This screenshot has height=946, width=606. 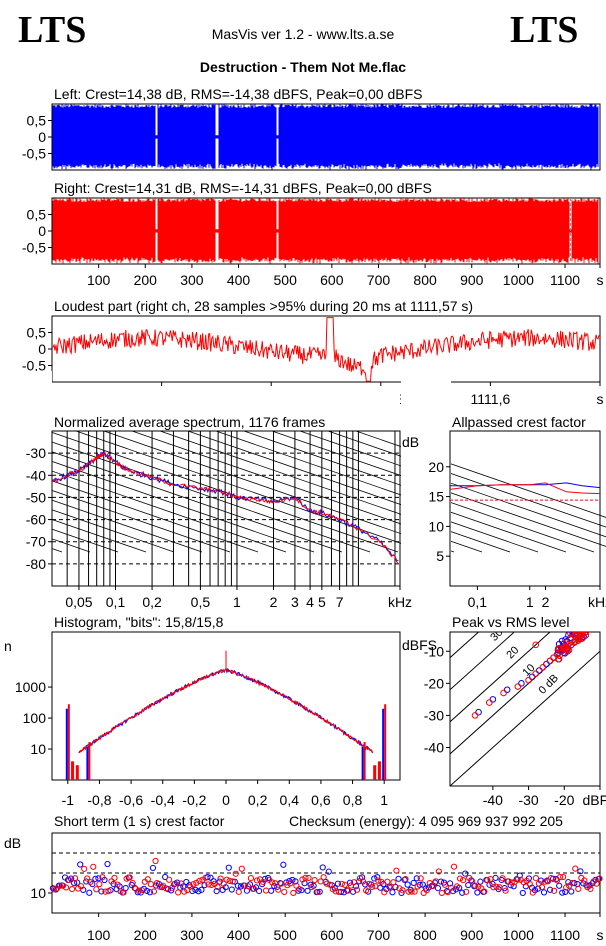 What do you see at coordinates (37, 333) in the screenshot?
I see `loudest_part-ytick-label: 0,5` at bounding box center [37, 333].